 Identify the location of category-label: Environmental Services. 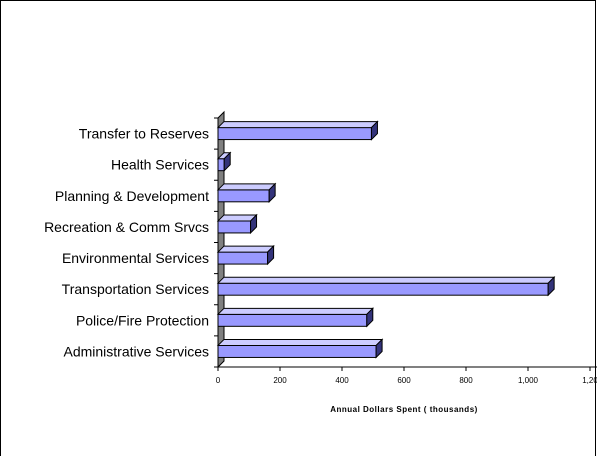
(135, 258).